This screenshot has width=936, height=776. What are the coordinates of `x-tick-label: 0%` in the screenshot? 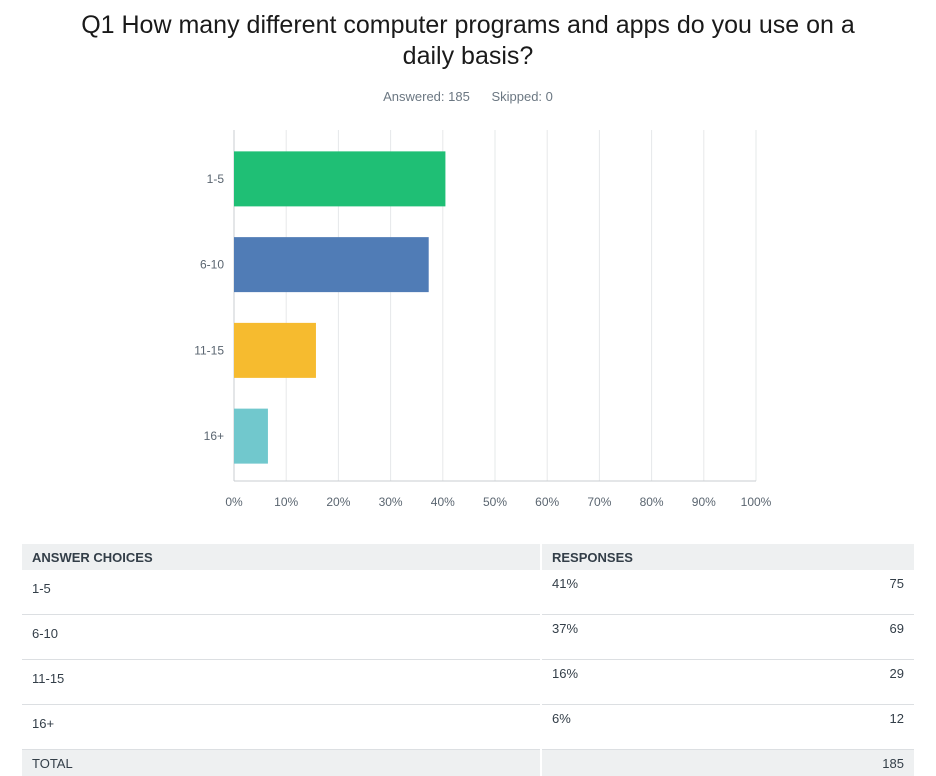 It's located at (234, 502).